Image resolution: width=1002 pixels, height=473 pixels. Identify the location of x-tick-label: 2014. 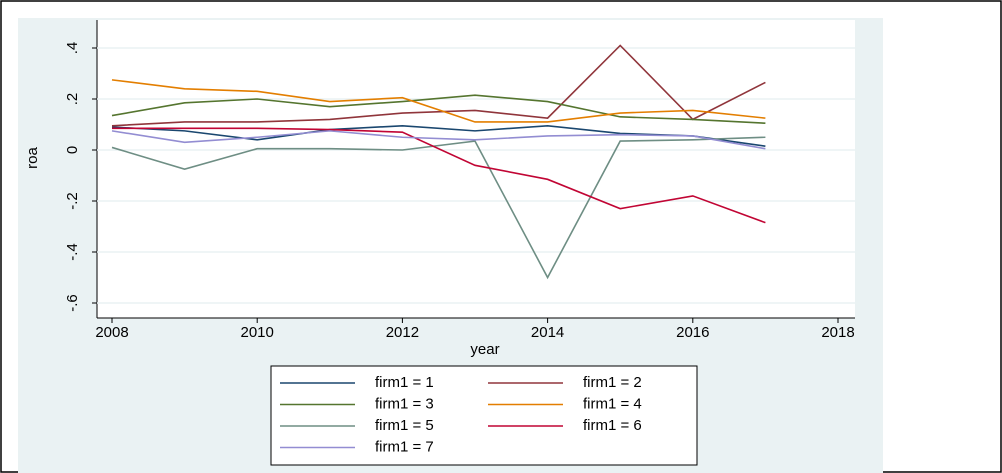
(547, 332).